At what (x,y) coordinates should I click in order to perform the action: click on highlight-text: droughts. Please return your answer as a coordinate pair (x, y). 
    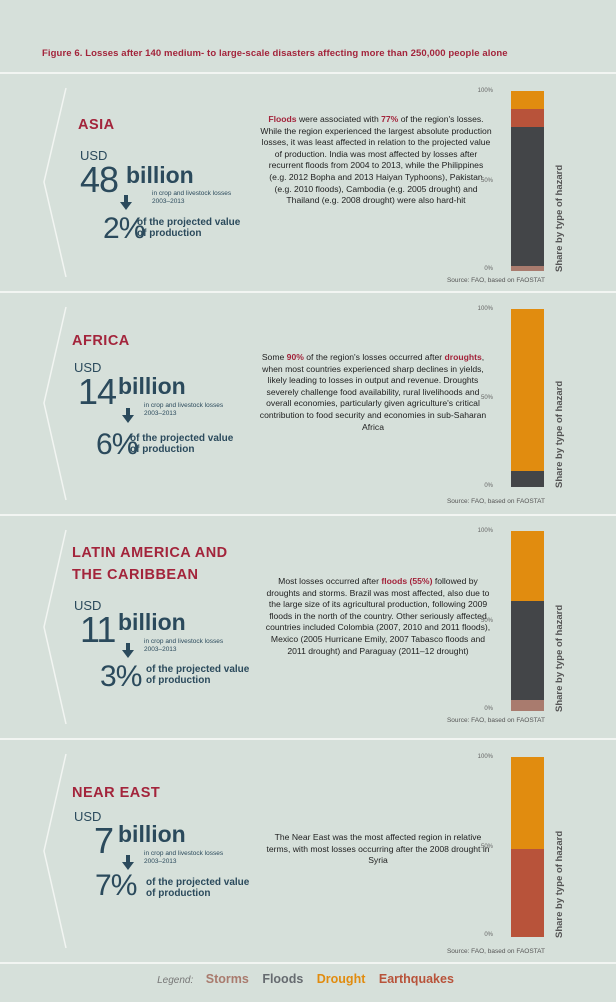
    Looking at the image, I should click on (463, 357).